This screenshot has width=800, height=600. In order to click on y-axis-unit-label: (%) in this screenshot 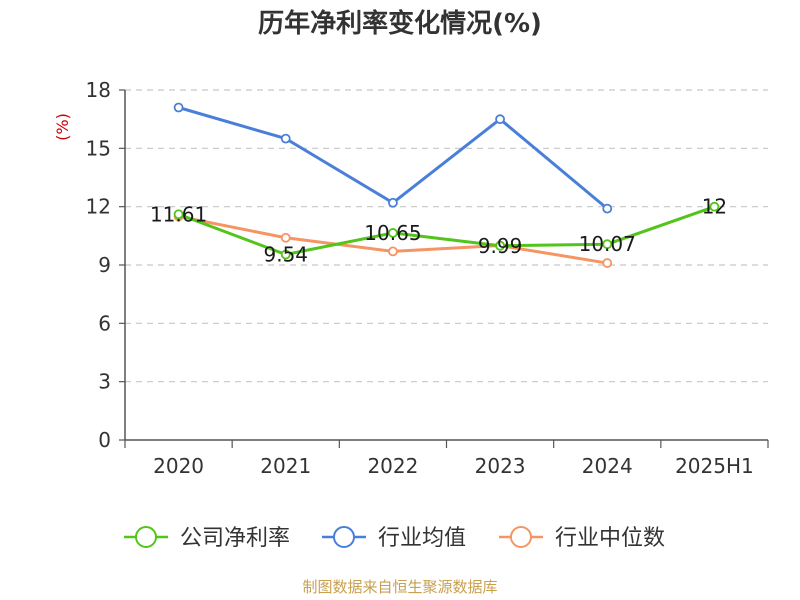, I will do `click(62, 127)`.